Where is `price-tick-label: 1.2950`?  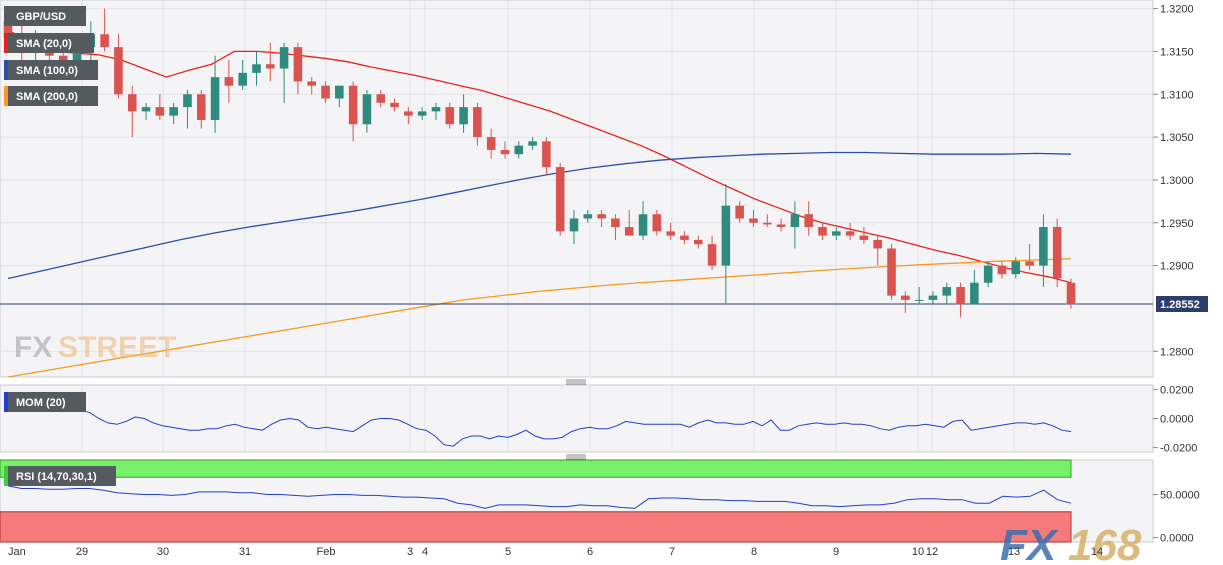
price-tick-label: 1.2950 is located at coordinates (1177, 224).